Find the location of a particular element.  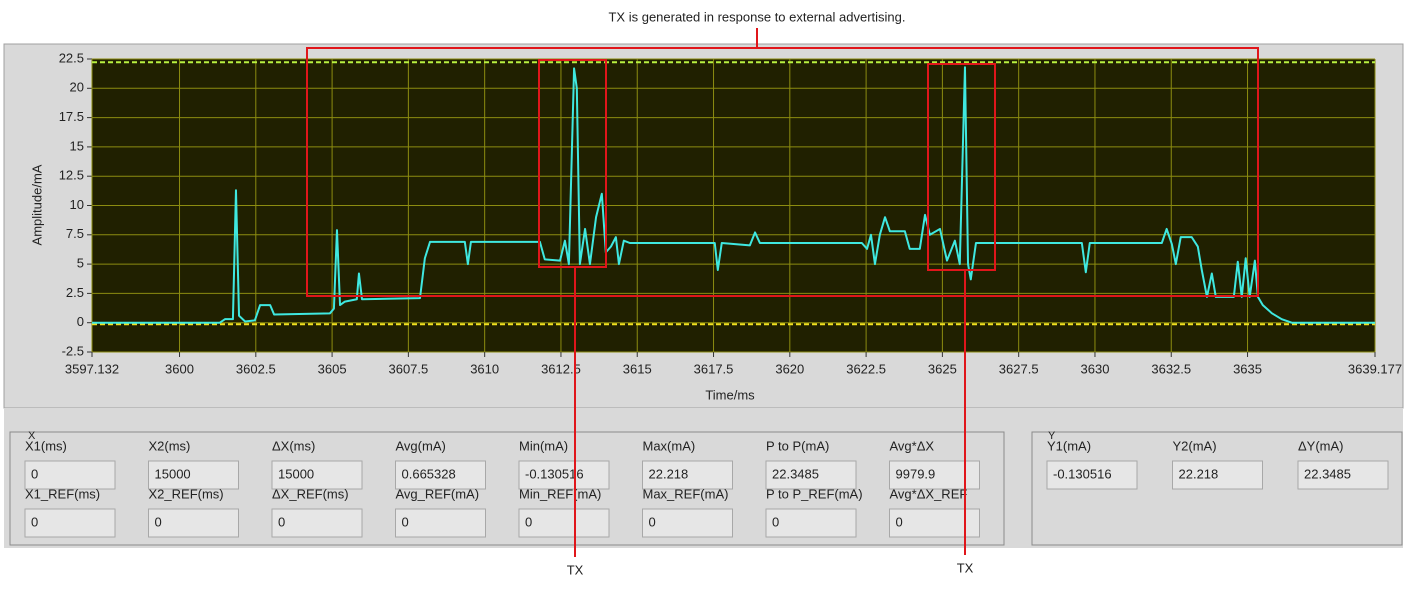

y-axis-label: Amplitude/mA is located at coordinates (36, 204).